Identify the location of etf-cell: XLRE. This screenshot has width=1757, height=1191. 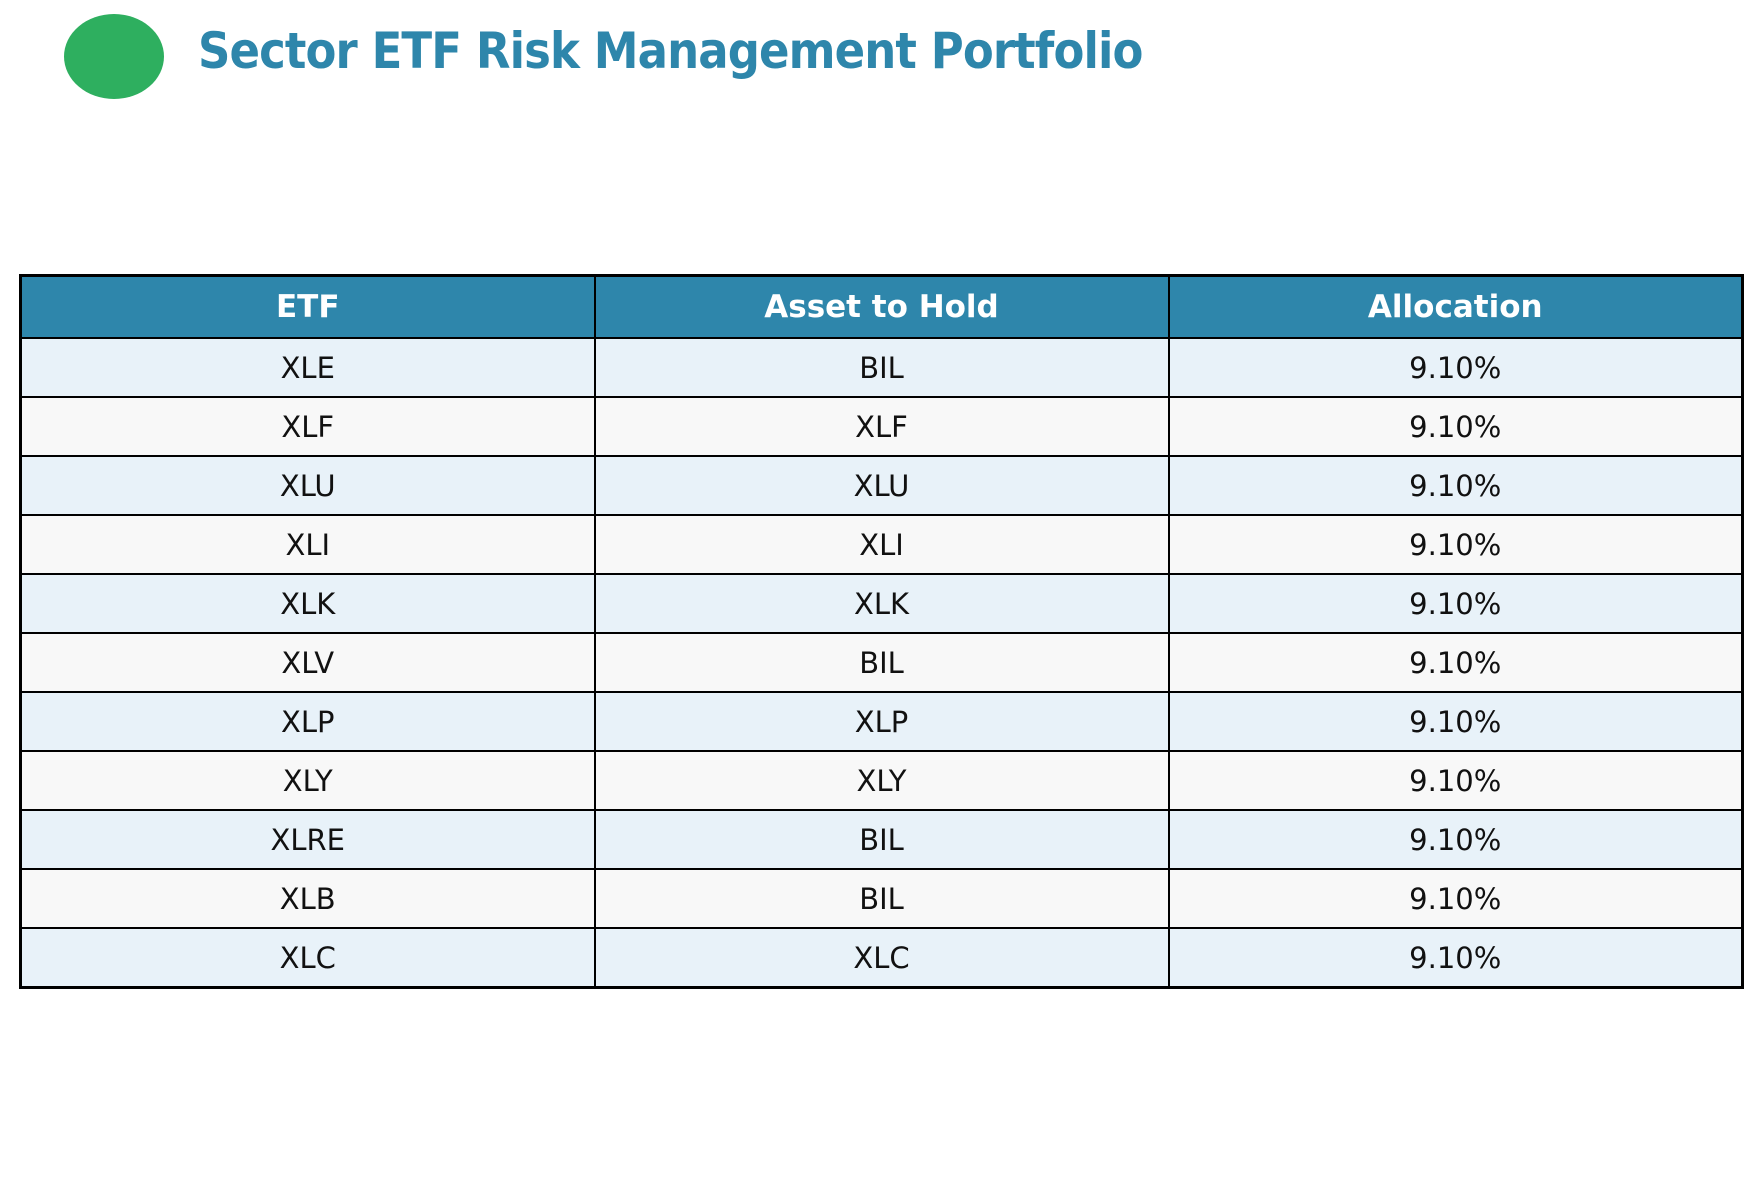
(307, 839).